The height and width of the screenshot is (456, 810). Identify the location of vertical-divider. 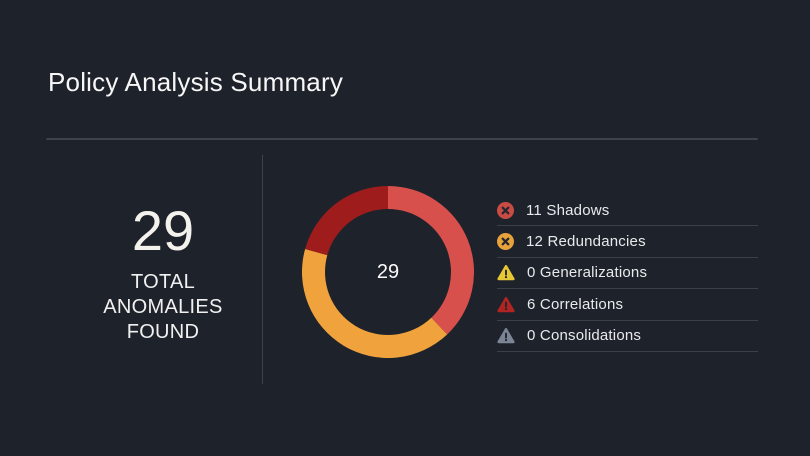
(262, 269).